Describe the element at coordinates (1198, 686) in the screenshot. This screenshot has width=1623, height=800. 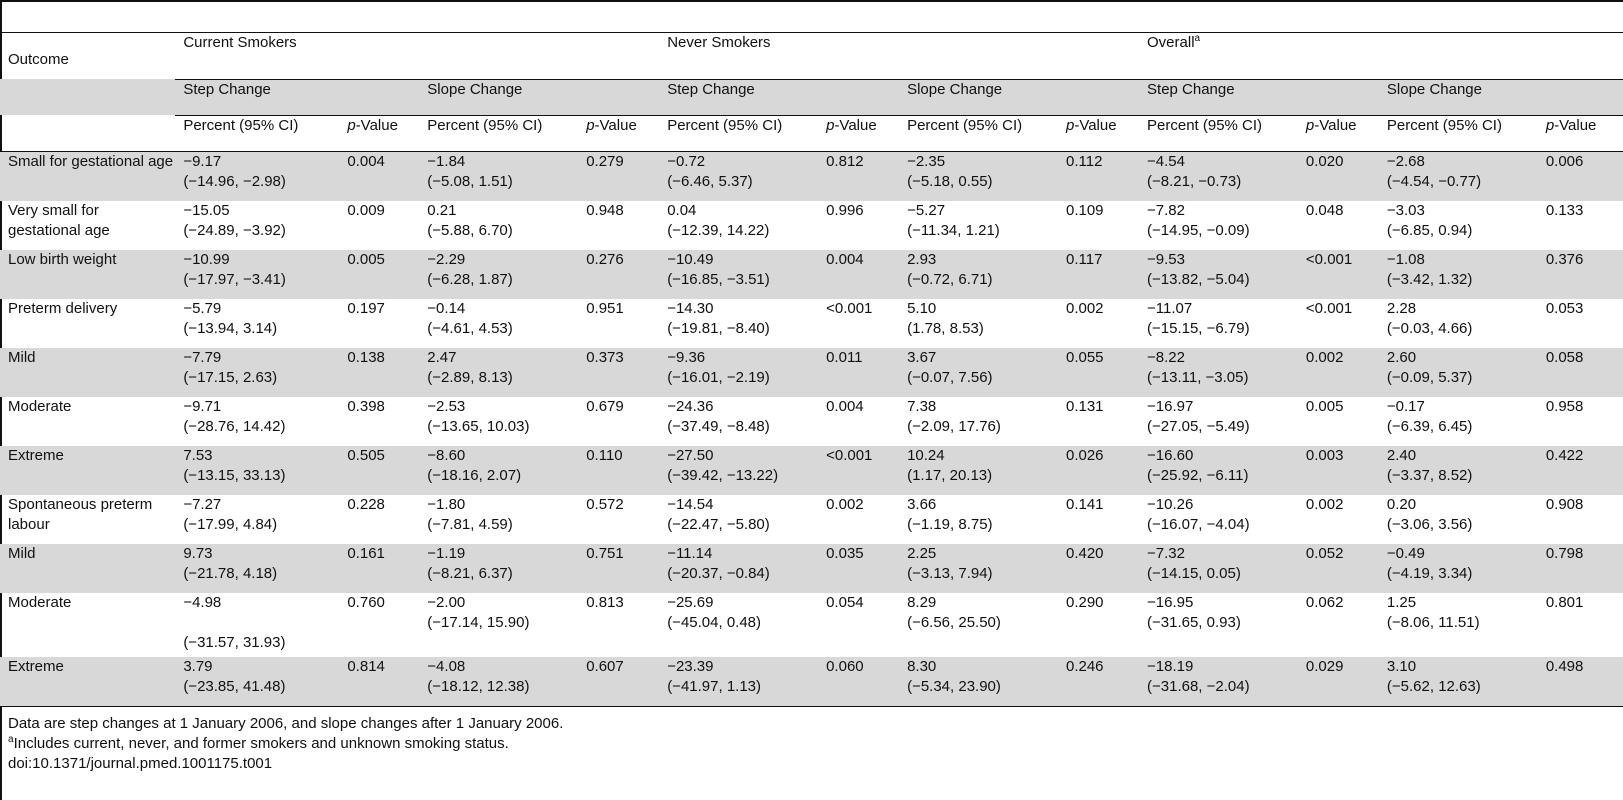
I see `confidence-interval: (−31.68, −2.04)` at that location.